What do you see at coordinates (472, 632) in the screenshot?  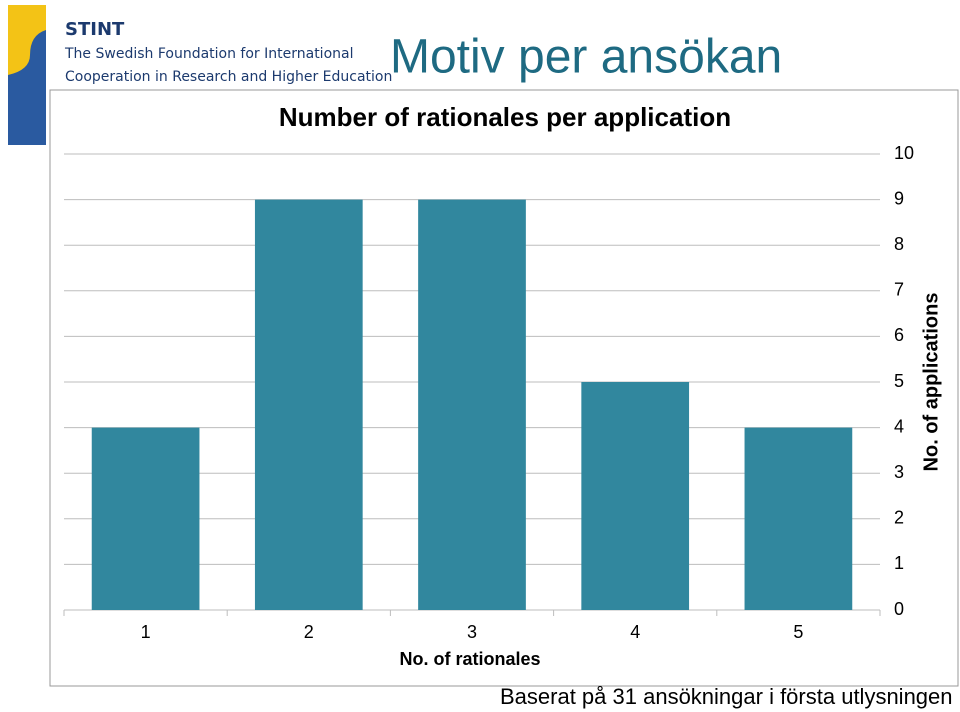 I see `x-tick-label: 3` at bounding box center [472, 632].